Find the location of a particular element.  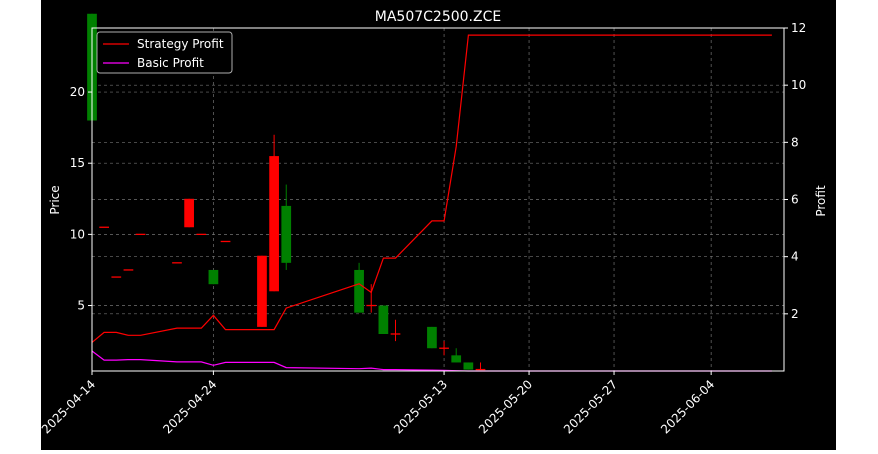

y2-tick-label: 4 is located at coordinates (795, 257).